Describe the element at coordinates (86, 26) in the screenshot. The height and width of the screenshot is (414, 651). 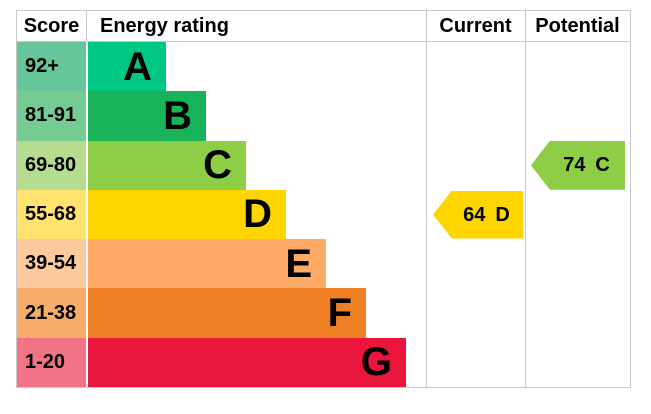
I see `score-energy-divider-line` at that location.